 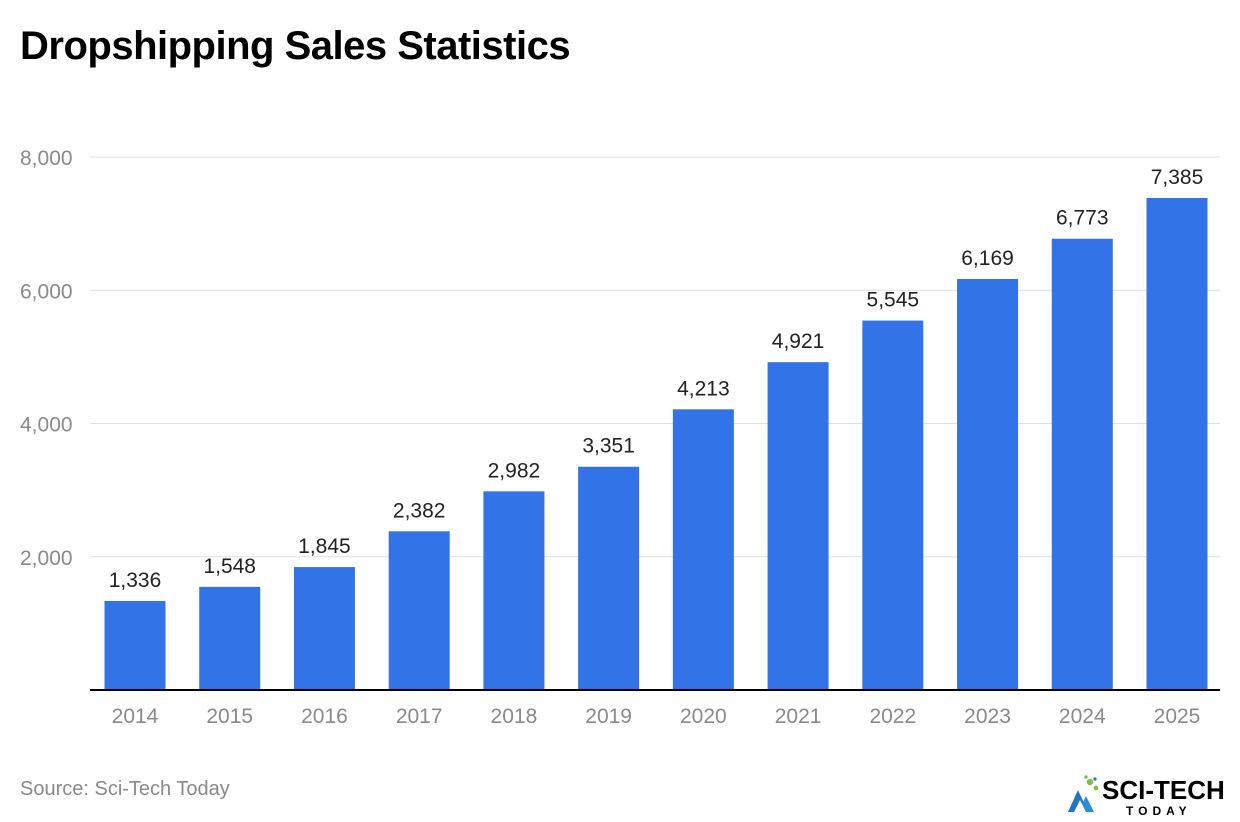 I want to click on bar-2014, so click(x=135, y=645).